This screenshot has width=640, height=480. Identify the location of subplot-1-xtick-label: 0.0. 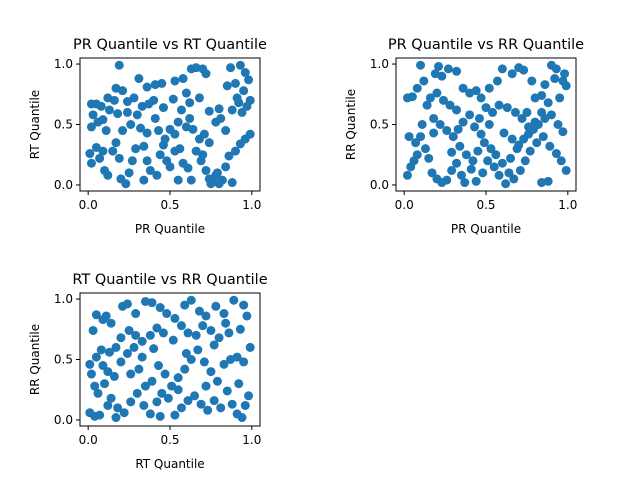
(88, 205).